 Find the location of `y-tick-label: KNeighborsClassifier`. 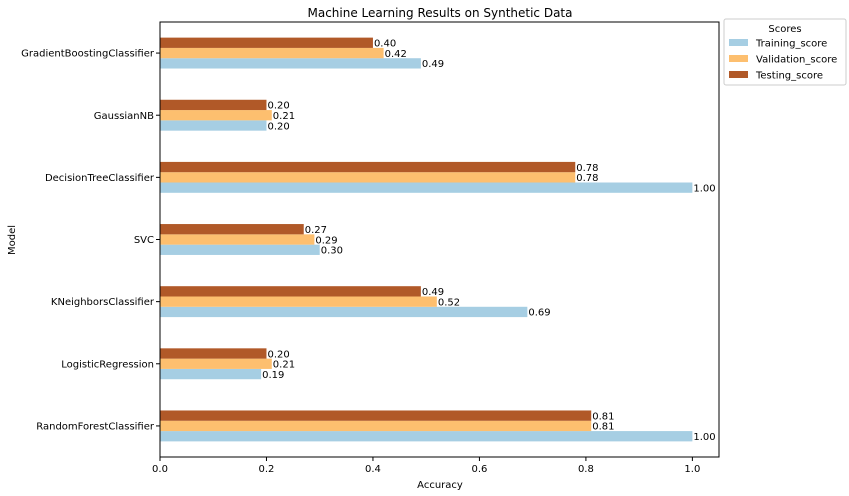

y-tick-label: KNeighborsClassifier is located at coordinates (103, 302).